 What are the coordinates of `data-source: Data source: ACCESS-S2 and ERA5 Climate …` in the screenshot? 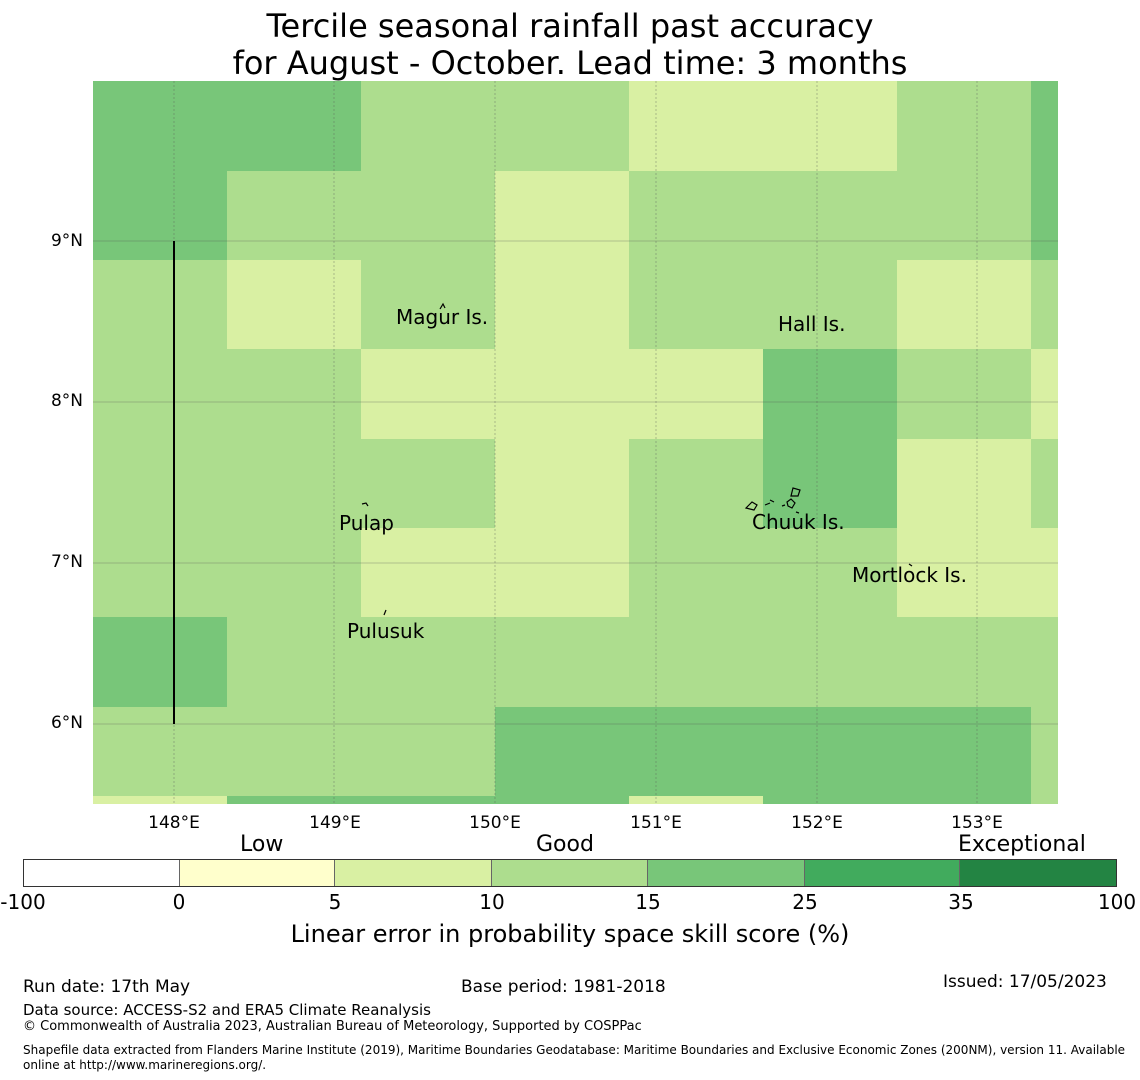 It's located at (227, 1010).